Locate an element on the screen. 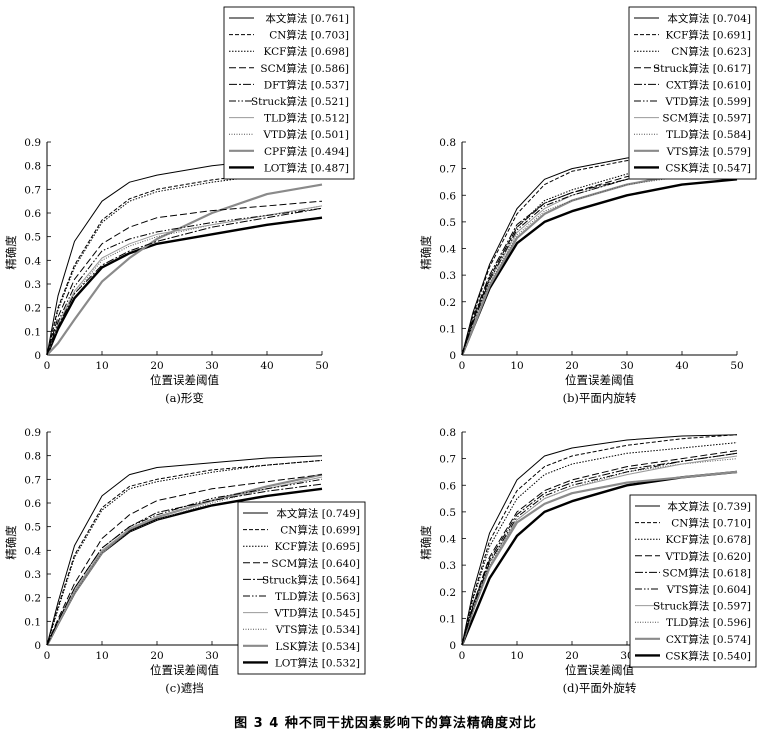 The height and width of the screenshot is (739, 771). legend-label: 本文算法 [0.749] is located at coordinates (318, 513).